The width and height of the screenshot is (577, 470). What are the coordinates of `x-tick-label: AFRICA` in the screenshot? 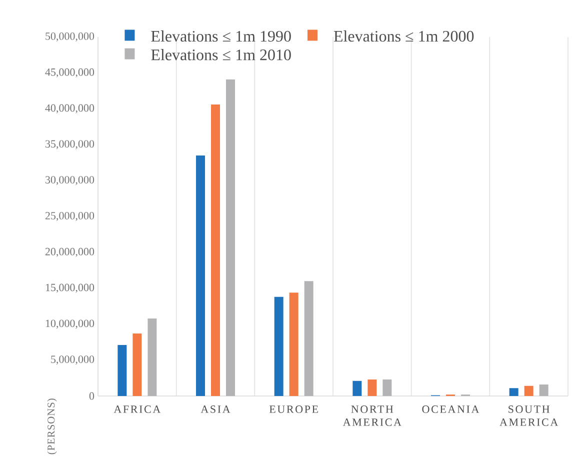 It's located at (137, 409).